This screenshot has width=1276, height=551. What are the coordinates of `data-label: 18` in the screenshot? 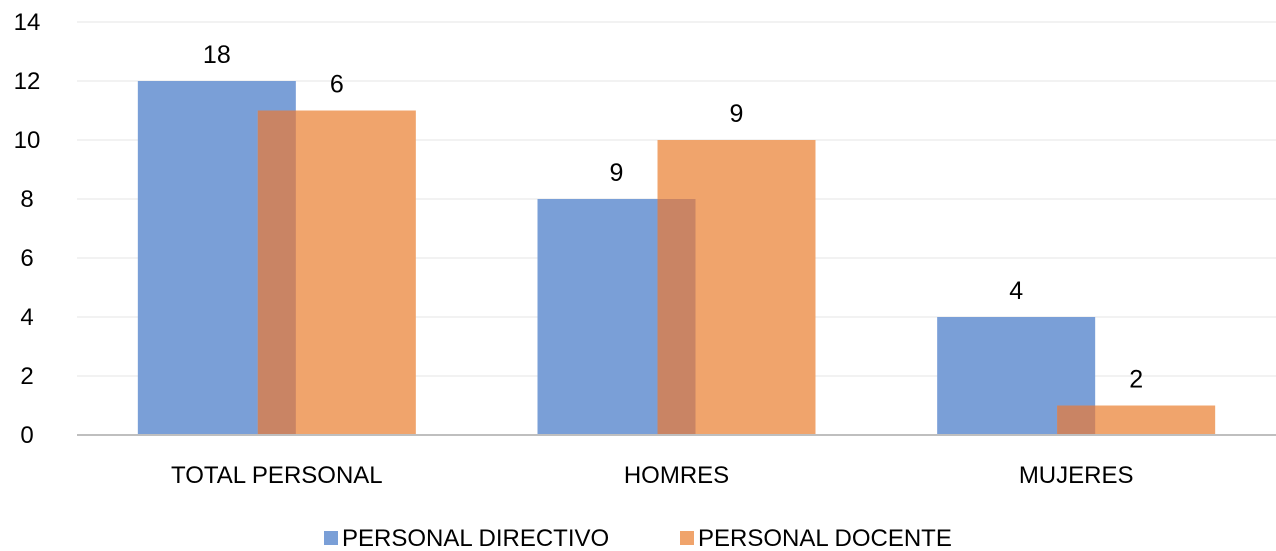 It's located at (217, 55).